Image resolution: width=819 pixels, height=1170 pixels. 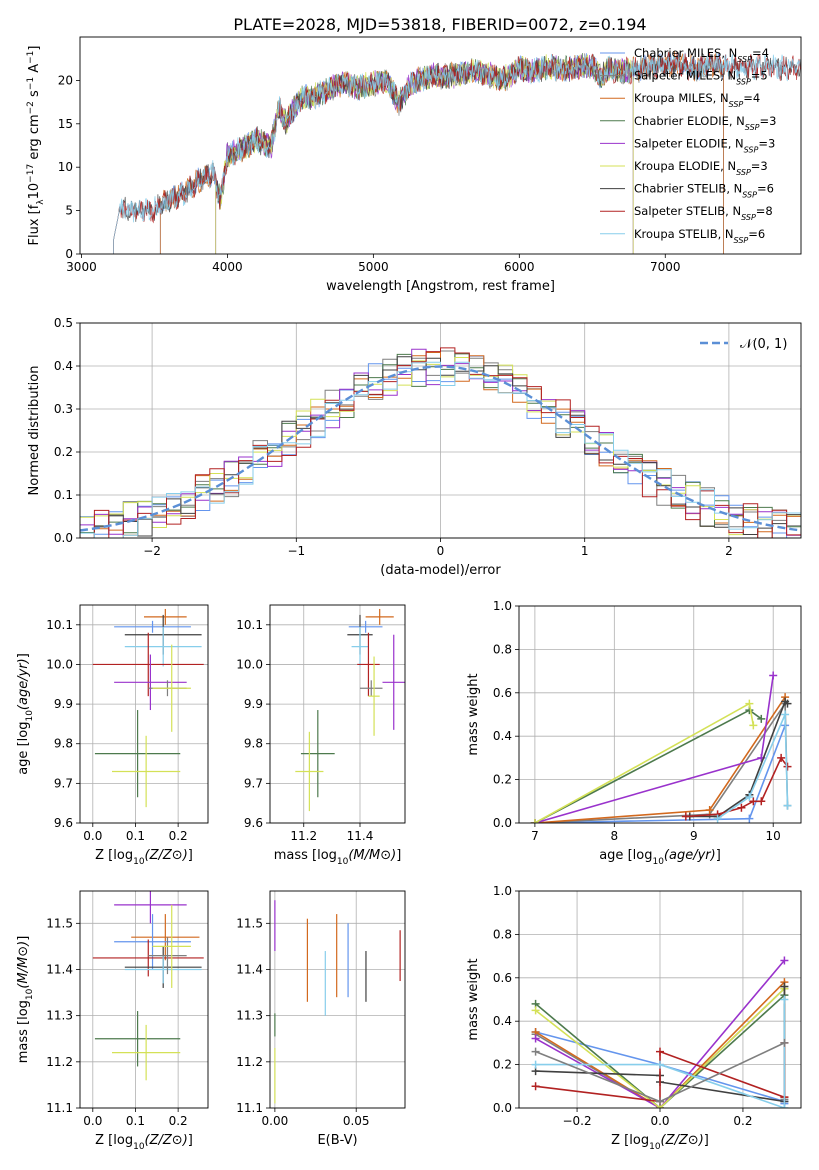 I want to click on mass-vs-ebv-panel: 0.00 0.05 11.1 11.2 11.3 11.4 11.5 E(B-V), so click(x=321, y=1019).